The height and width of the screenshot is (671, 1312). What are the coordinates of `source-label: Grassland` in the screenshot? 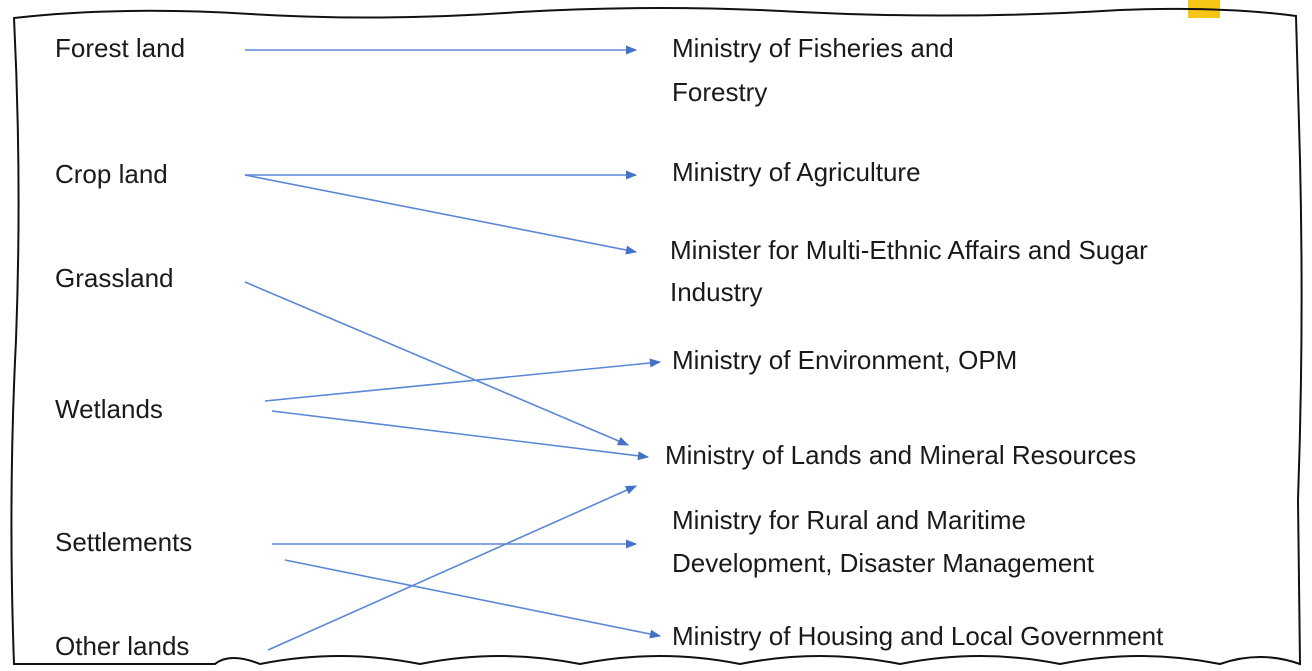 It's located at (114, 278).